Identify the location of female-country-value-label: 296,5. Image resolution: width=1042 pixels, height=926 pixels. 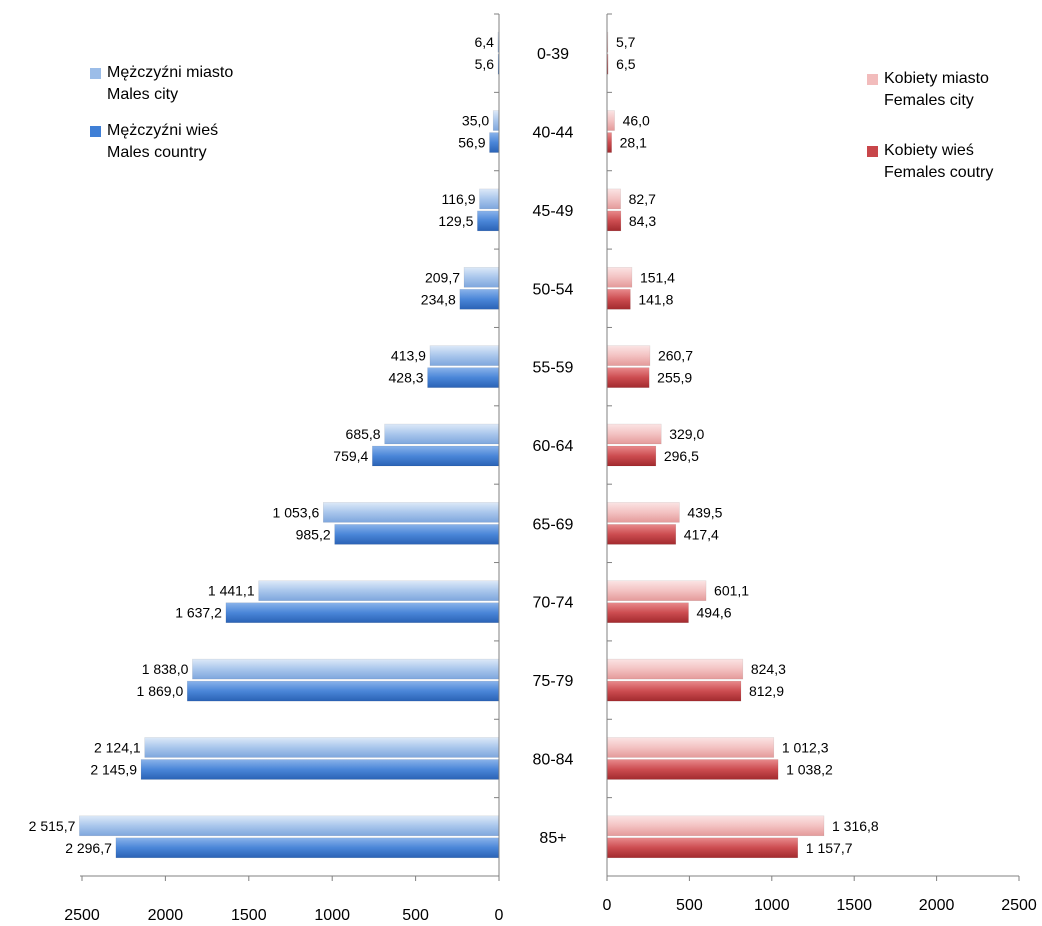
(681, 456).